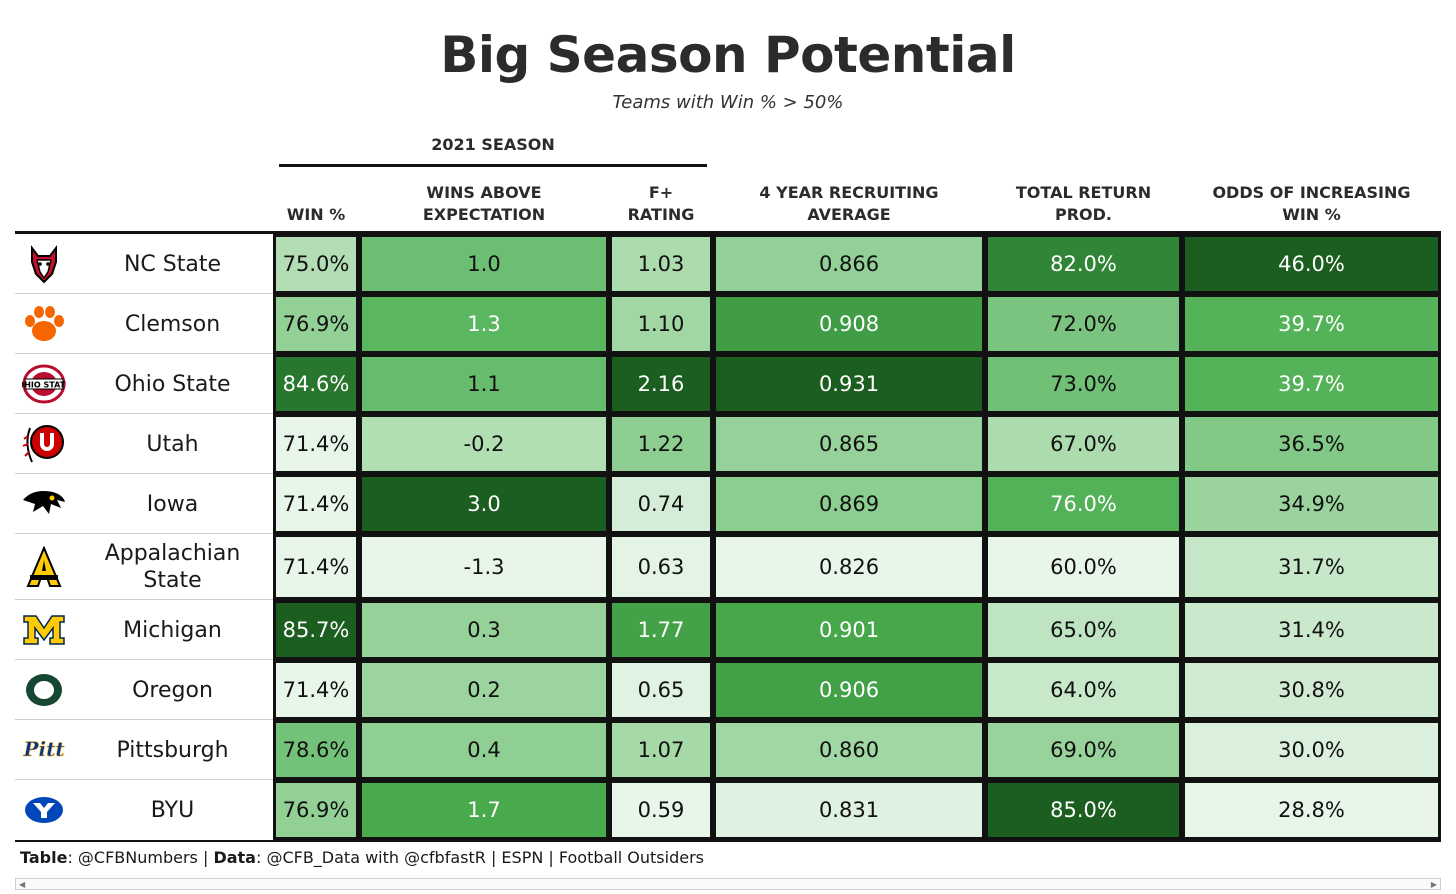 The image size is (1456, 894). Describe the element at coordinates (1311, 504) in the screenshot. I see `cell-odds: 34.9%` at that location.